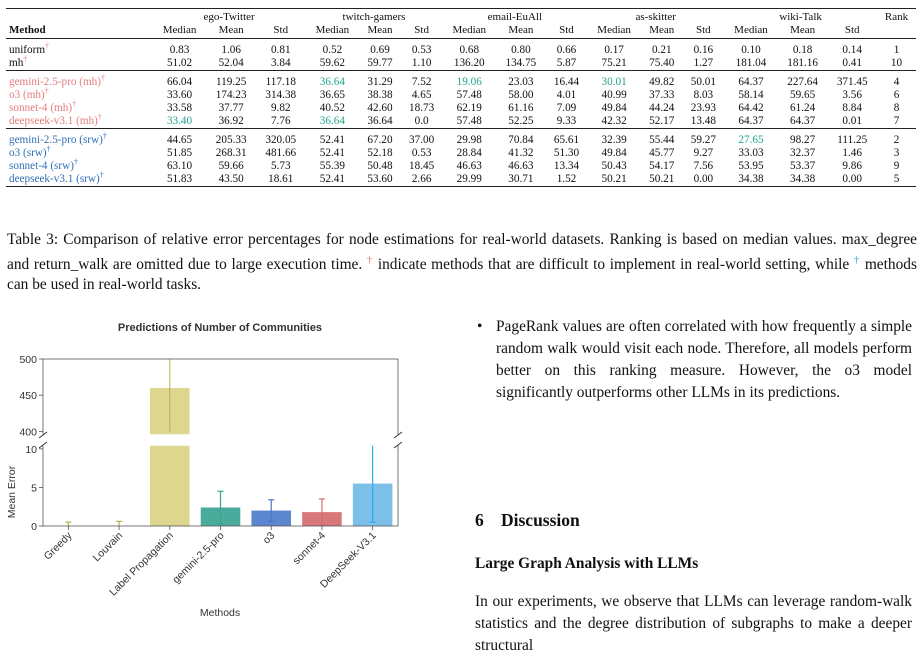 The width and height of the screenshot is (923, 657). Describe the element at coordinates (179, 63) in the screenshot. I see `value-cell: 51.02` at that location.